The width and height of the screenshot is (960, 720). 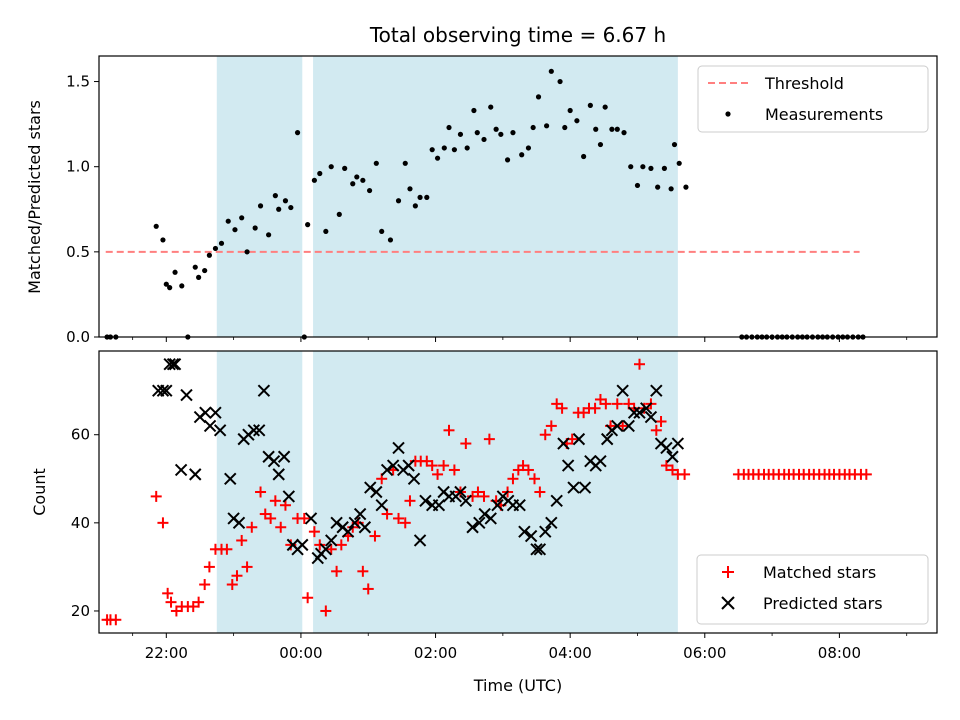 What do you see at coordinates (82, 209) in the screenshot?
I see `top-y-ticks: 0.0 0.5 1.0 1.5` at bounding box center [82, 209].